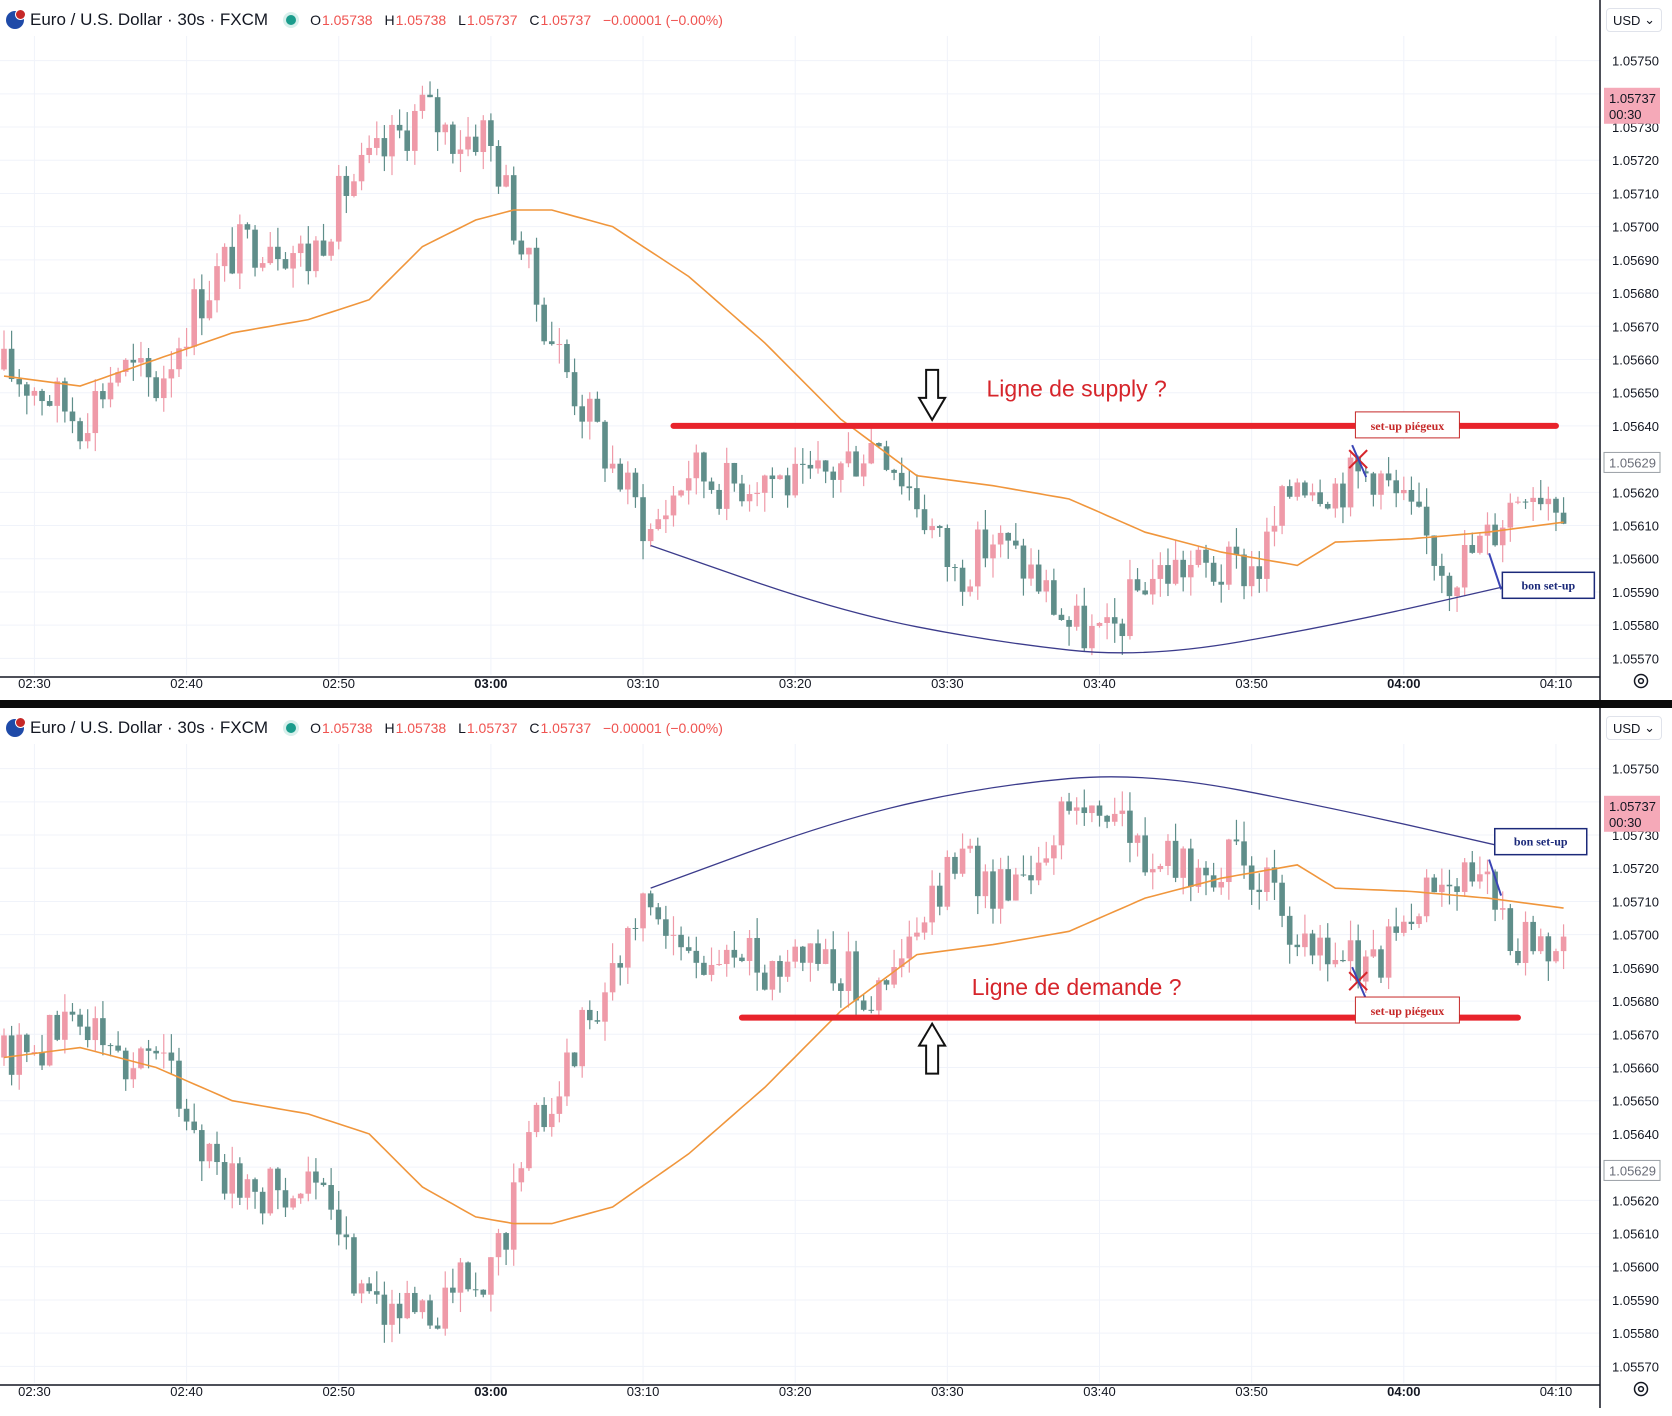 This screenshot has width=1672, height=1416. Describe the element at coordinates (1632, 1170) in the screenshot. I see `reference-price-label: 1.05629` at that location.